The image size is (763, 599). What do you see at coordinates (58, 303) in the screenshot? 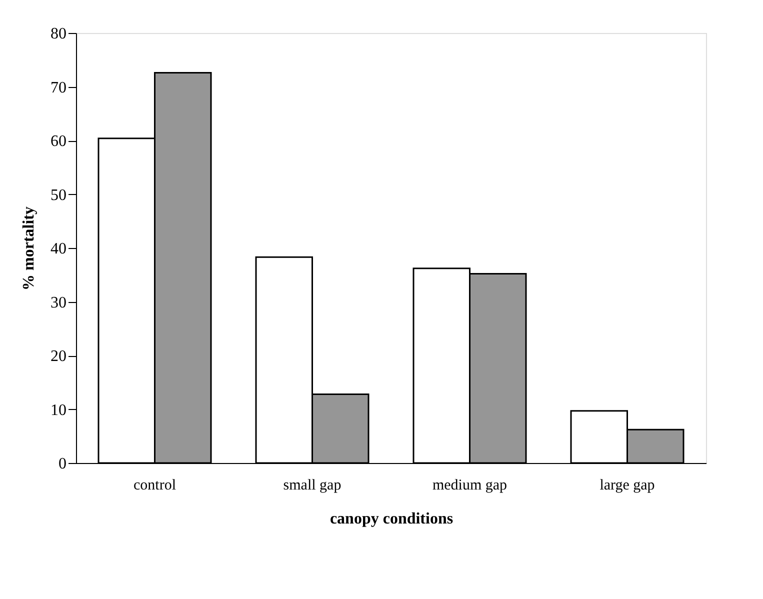
I see `y-tick-label: 30` at bounding box center [58, 303].